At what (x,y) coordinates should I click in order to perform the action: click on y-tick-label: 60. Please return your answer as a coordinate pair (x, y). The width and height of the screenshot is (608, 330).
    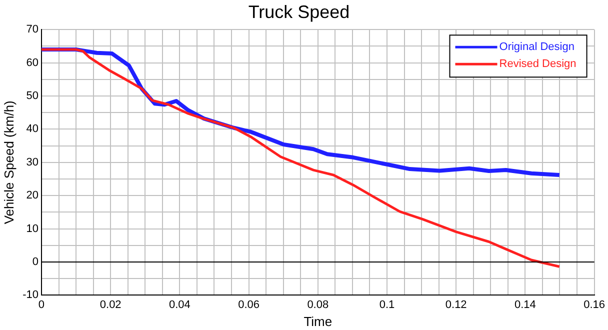
    Looking at the image, I should click on (32, 62).